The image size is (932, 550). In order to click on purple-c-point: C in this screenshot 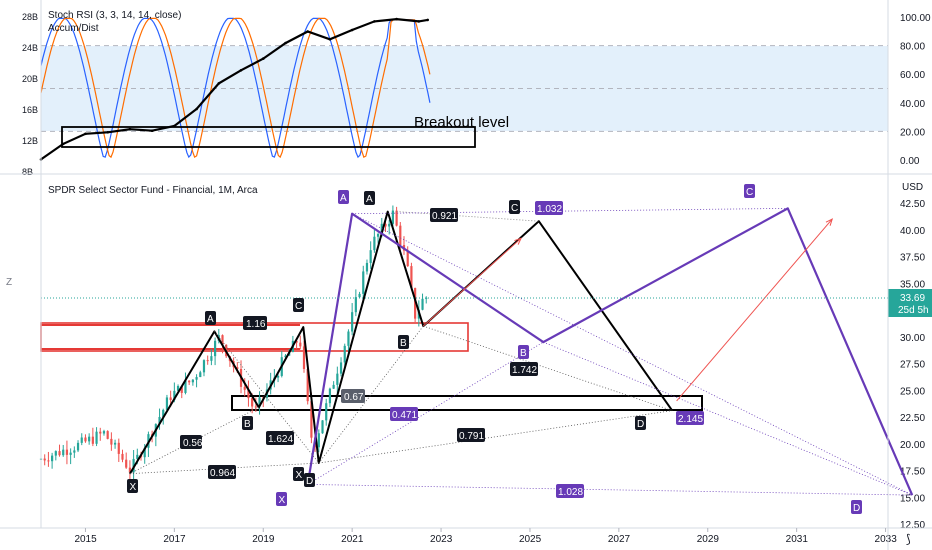, I will do `click(749, 191)`.